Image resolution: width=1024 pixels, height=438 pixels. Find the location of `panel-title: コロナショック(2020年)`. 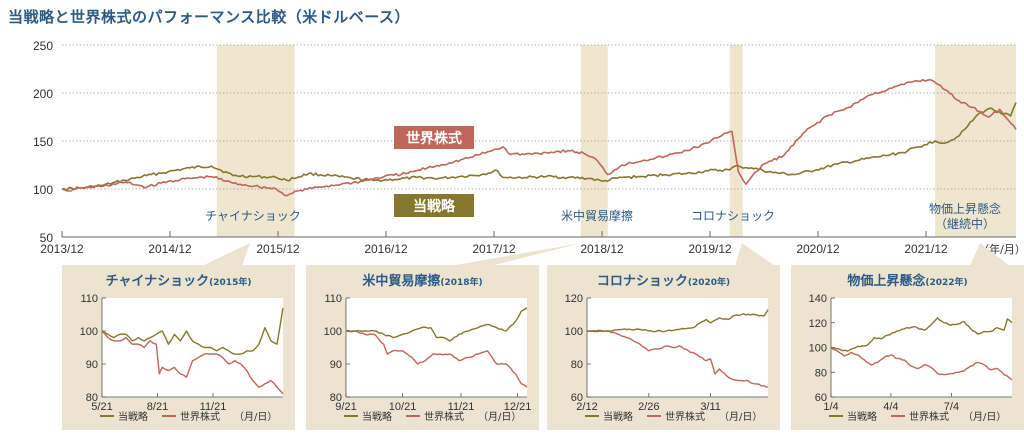

panel-title: コロナショック(2020年) is located at coordinates (663, 281).